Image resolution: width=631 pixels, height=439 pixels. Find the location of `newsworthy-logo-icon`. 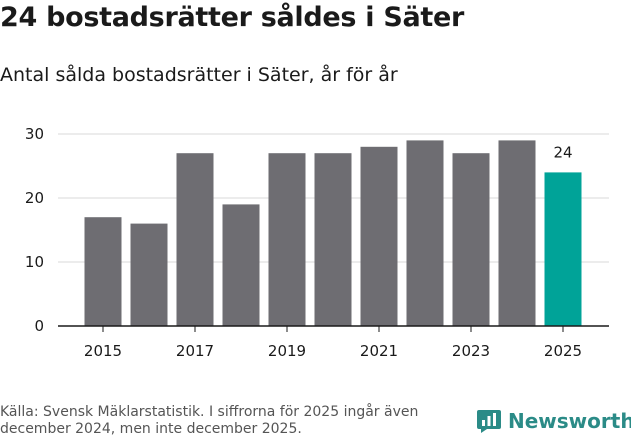

newsworthy-logo-icon is located at coordinates (489, 421).